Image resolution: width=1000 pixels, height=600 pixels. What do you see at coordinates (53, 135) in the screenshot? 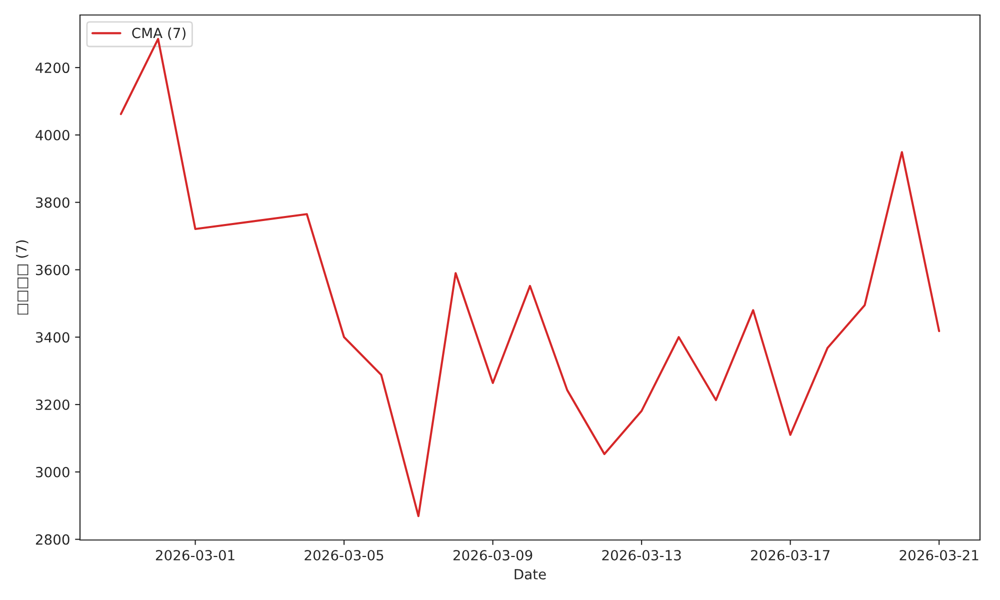
I see `y-tick-label: 4000` at bounding box center [53, 135].